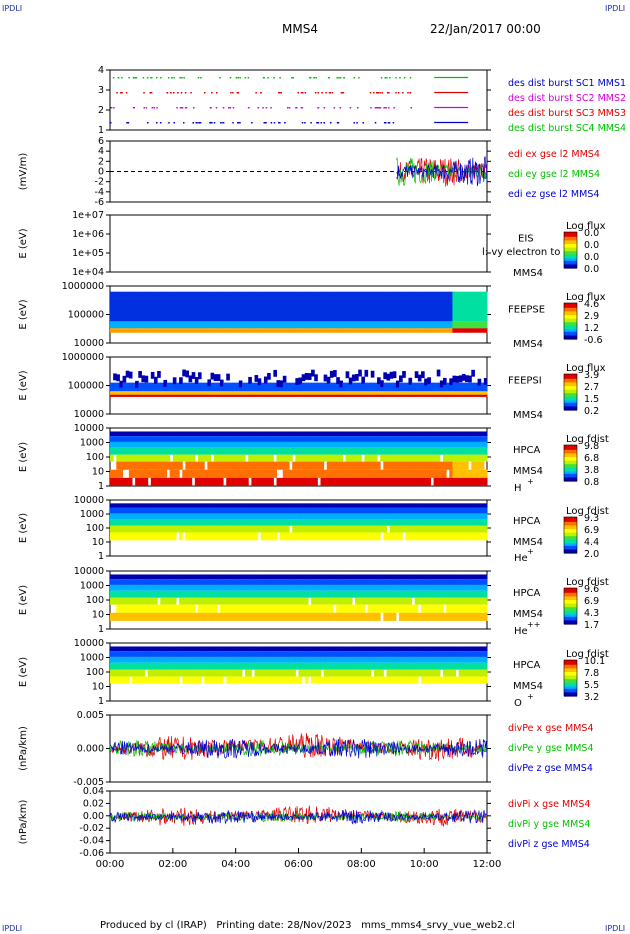 The height and width of the screenshot is (934, 630). Describe the element at coordinates (23, 457) in the screenshot. I see `y-axis-label-hpca_h: E (eV)` at that location.